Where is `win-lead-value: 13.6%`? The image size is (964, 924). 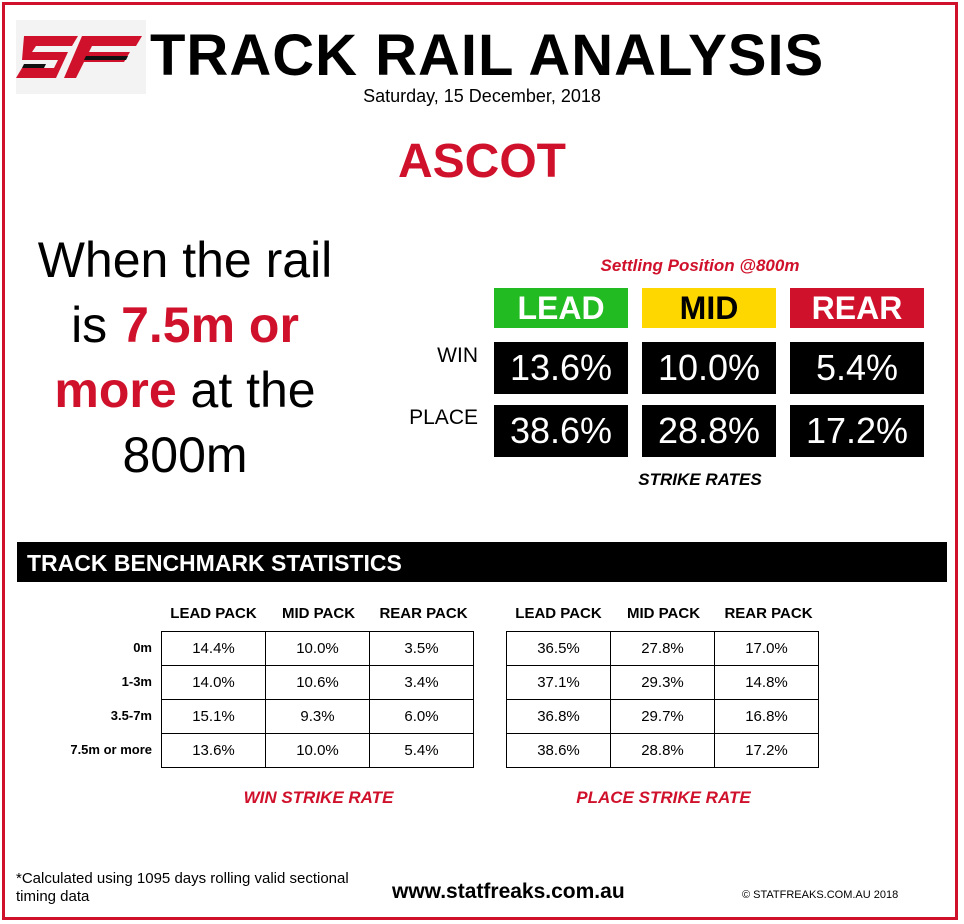 win-lead-value: 13.6% is located at coordinates (561, 368).